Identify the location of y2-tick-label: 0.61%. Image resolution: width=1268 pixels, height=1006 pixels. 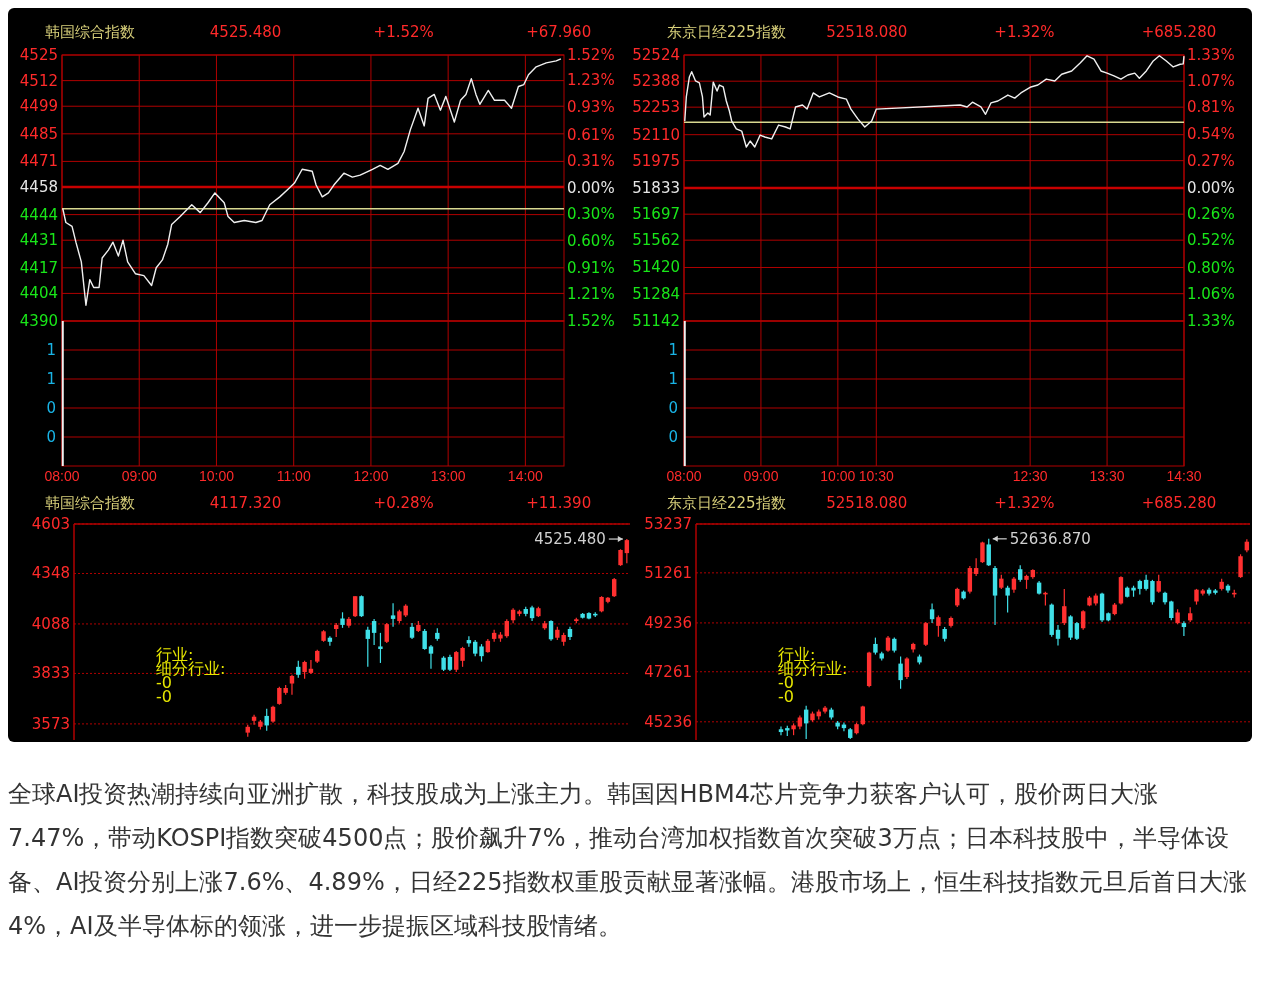
(591, 134).